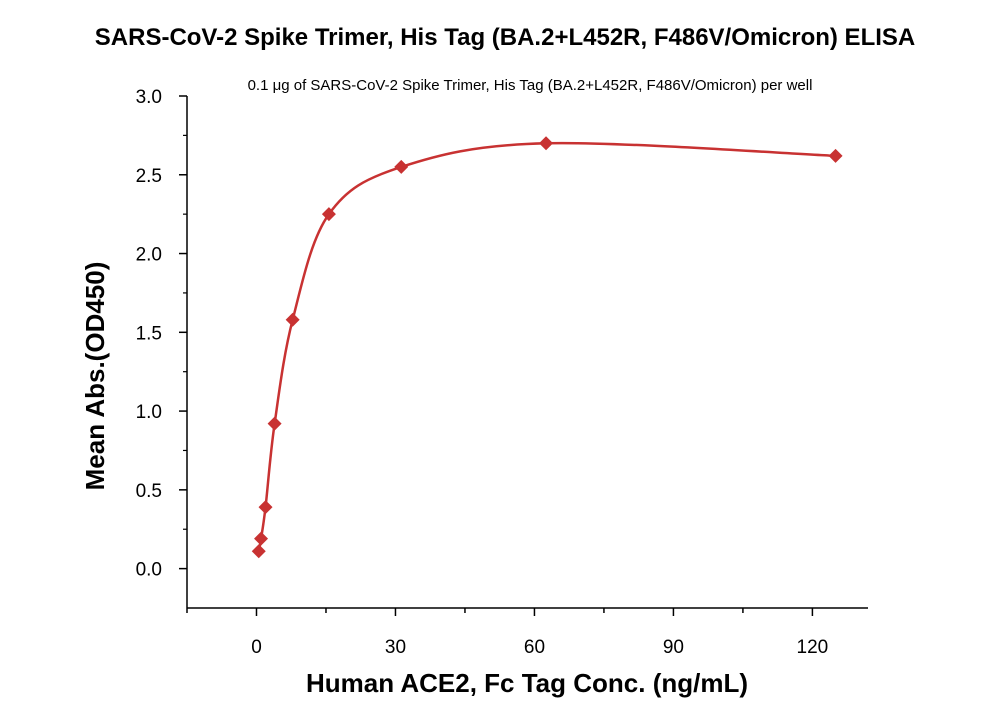  What do you see at coordinates (149, 412) in the screenshot?
I see `y-tick-label: 1.0` at bounding box center [149, 412].